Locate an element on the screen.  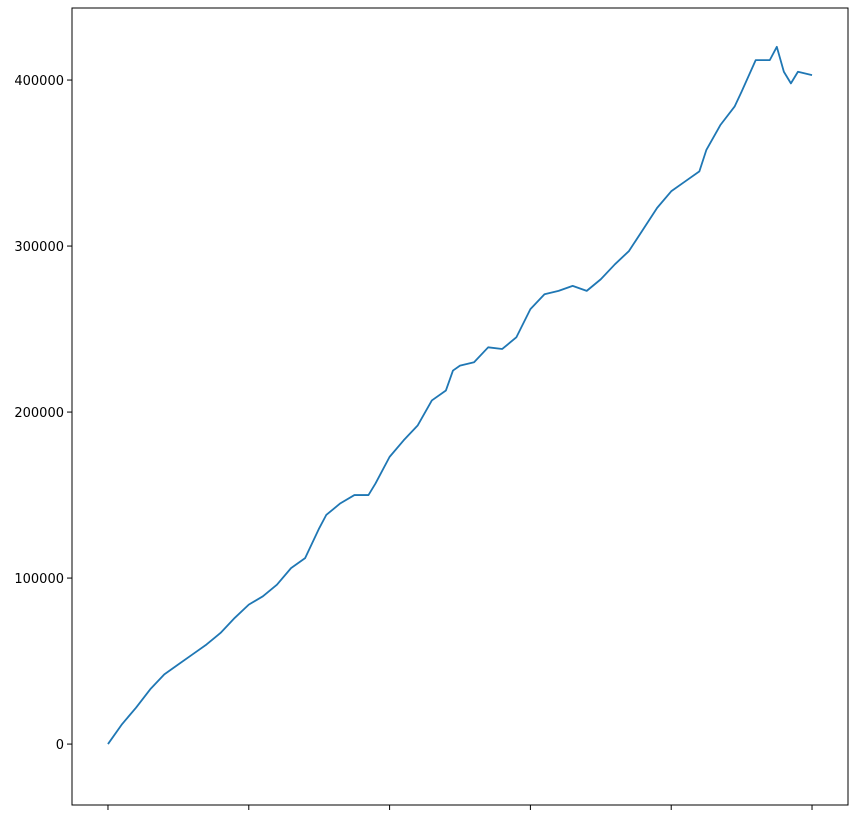
y-tick-label: 200000 is located at coordinates (39, 413).